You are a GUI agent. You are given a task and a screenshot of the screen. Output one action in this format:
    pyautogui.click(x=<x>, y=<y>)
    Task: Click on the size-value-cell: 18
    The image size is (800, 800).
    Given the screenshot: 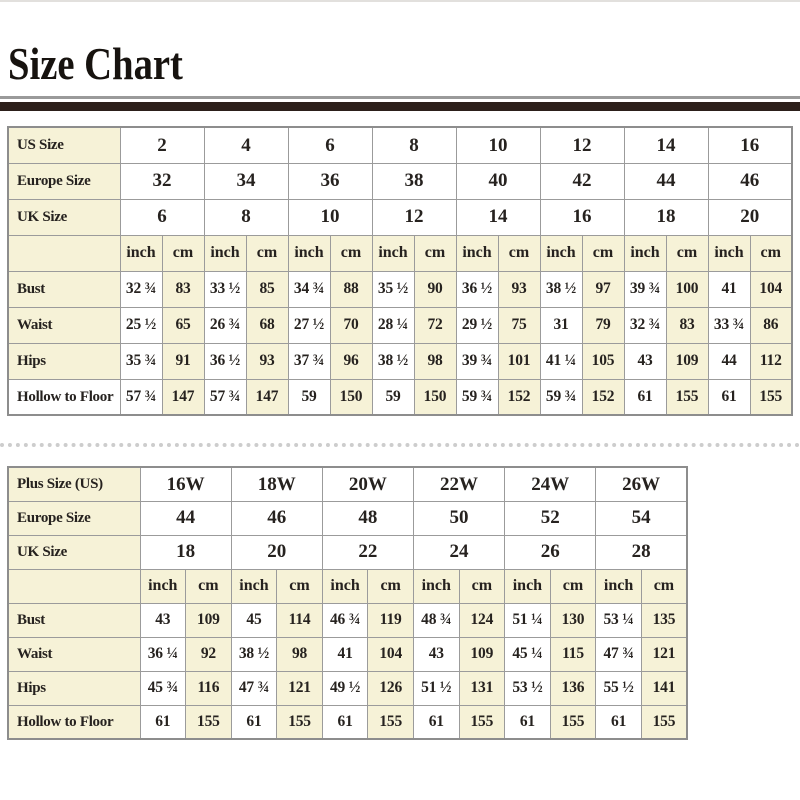 What is the action you would take?
    pyautogui.click(x=666, y=217)
    